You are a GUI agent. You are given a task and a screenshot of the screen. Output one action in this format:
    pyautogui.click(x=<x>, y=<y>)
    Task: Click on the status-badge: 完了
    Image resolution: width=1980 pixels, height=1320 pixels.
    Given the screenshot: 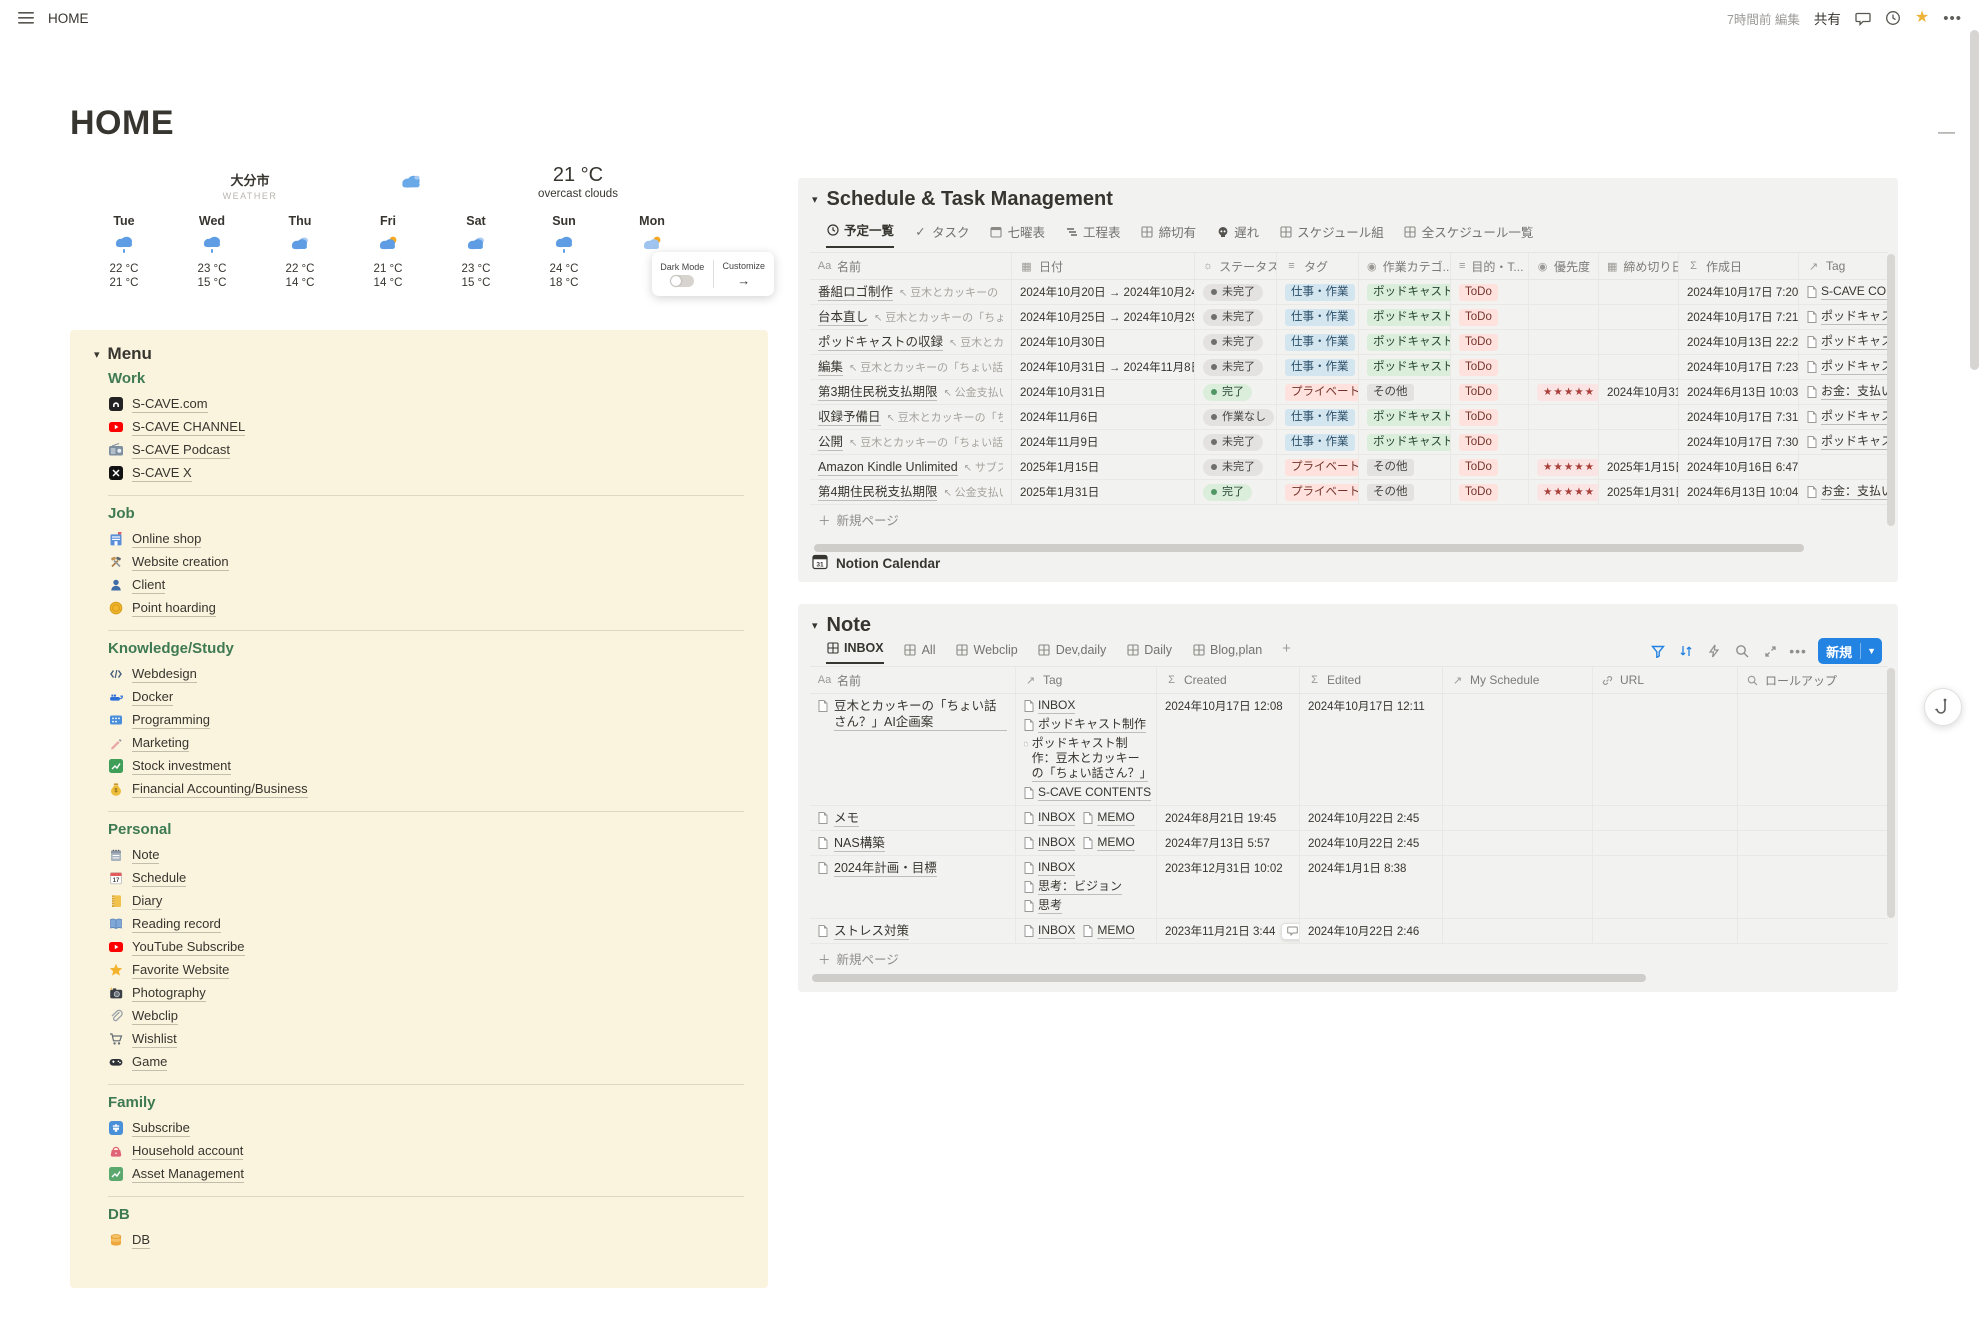 What is the action you would take?
    pyautogui.click(x=1227, y=392)
    